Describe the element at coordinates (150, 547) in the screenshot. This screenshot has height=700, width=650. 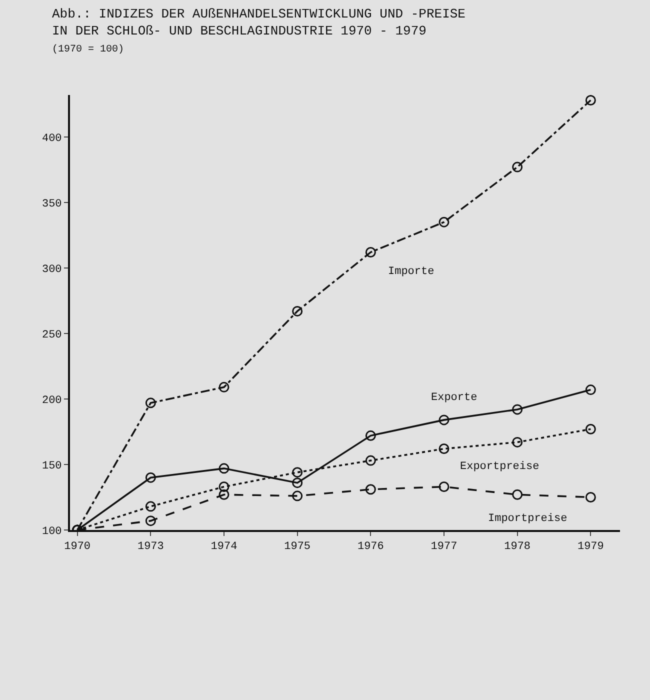
I see `x-tick-label: 1973` at that location.